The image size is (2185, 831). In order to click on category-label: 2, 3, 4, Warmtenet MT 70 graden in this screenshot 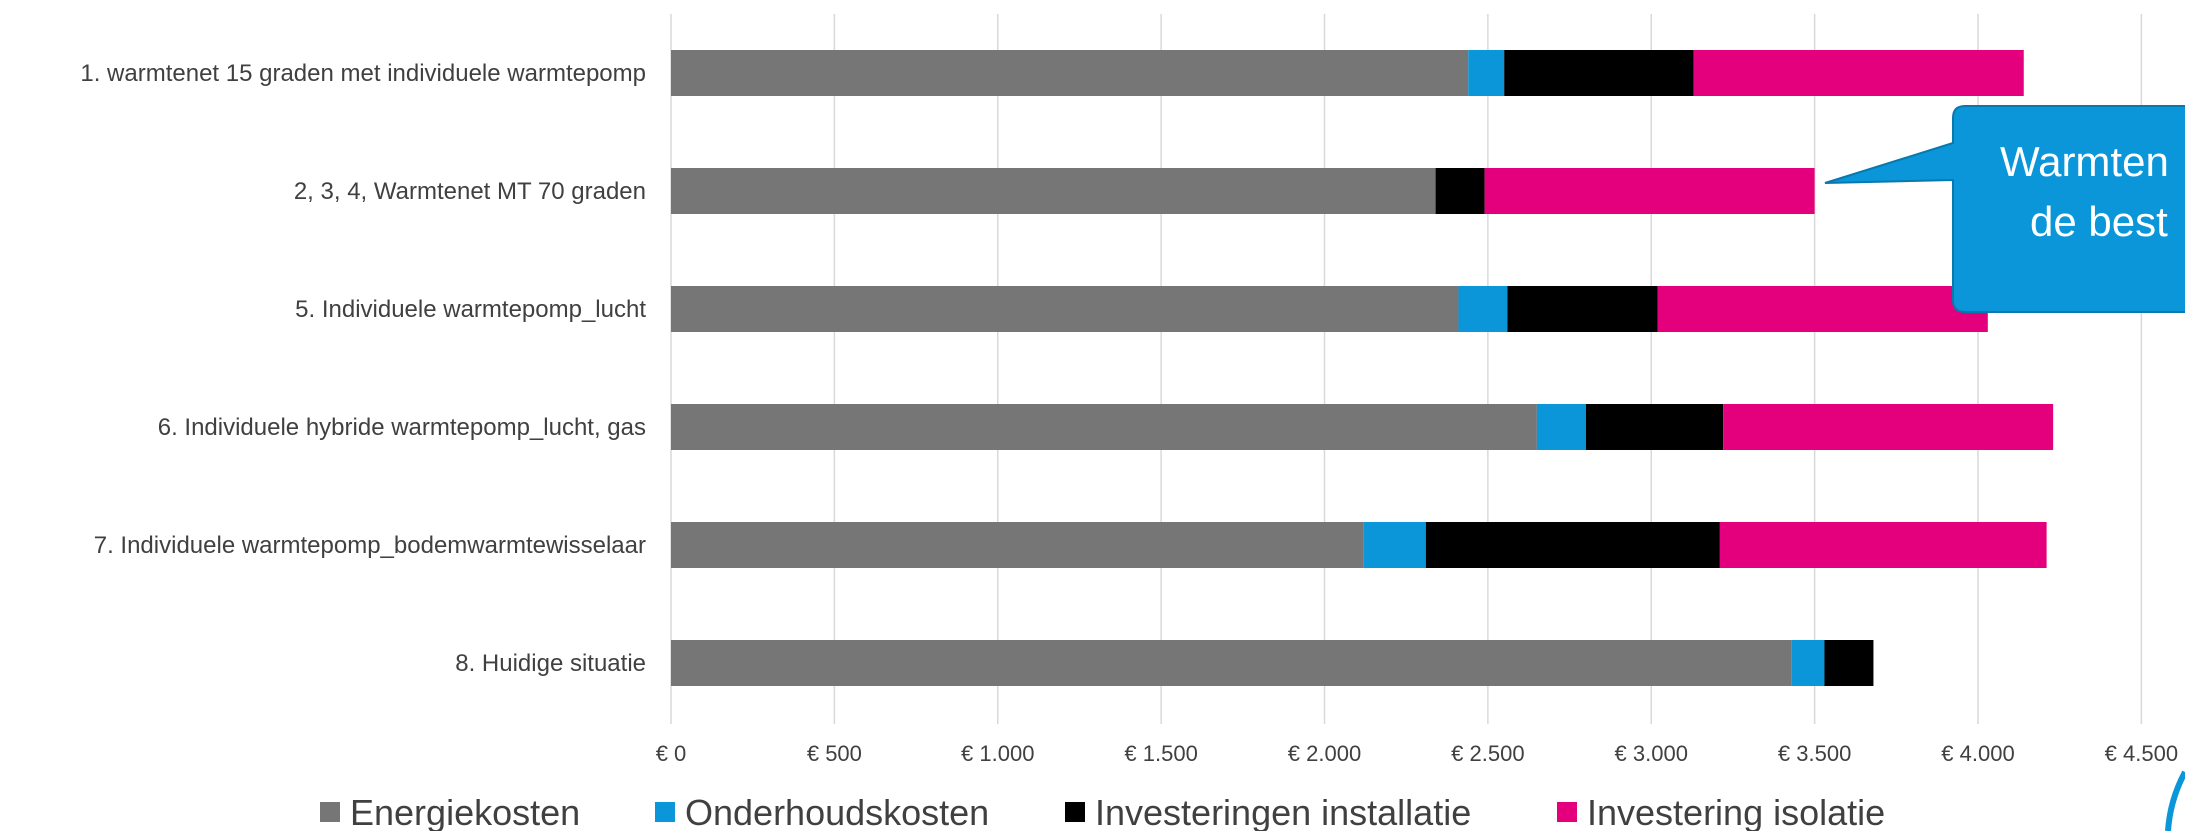, I will do `click(470, 191)`.